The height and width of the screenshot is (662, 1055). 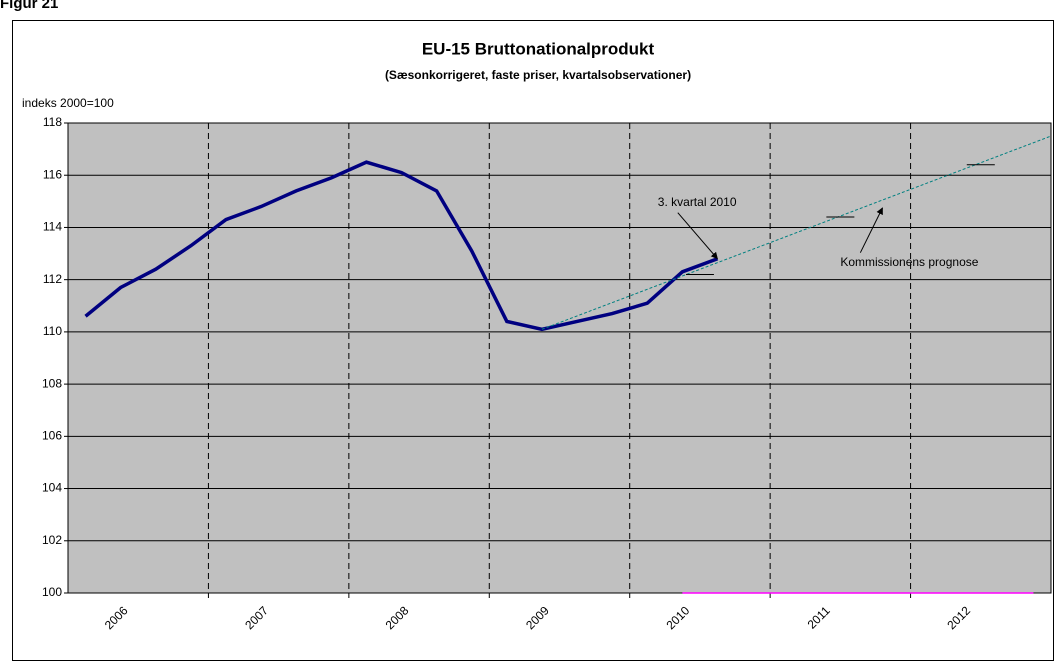 I want to click on y-tick-label: 118, so click(x=52, y=122).